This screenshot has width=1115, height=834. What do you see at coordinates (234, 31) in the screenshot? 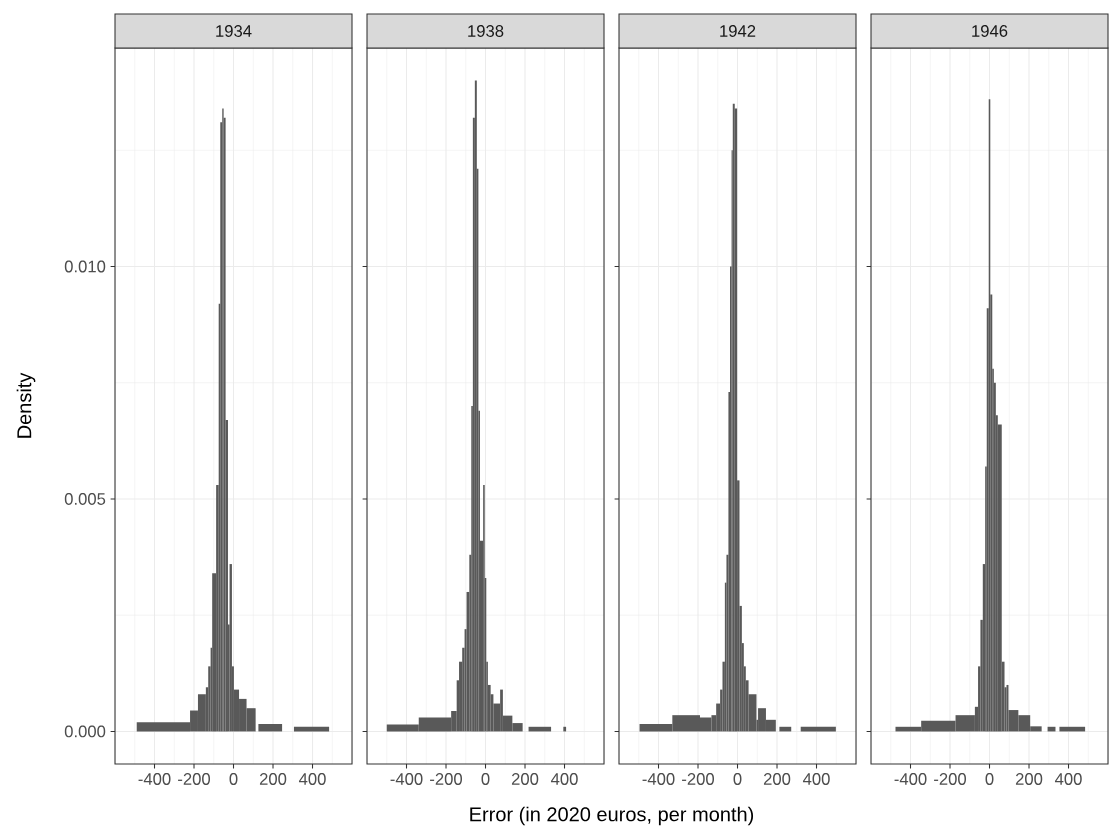
I see `chart-title: 1934` at bounding box center [234, 31].